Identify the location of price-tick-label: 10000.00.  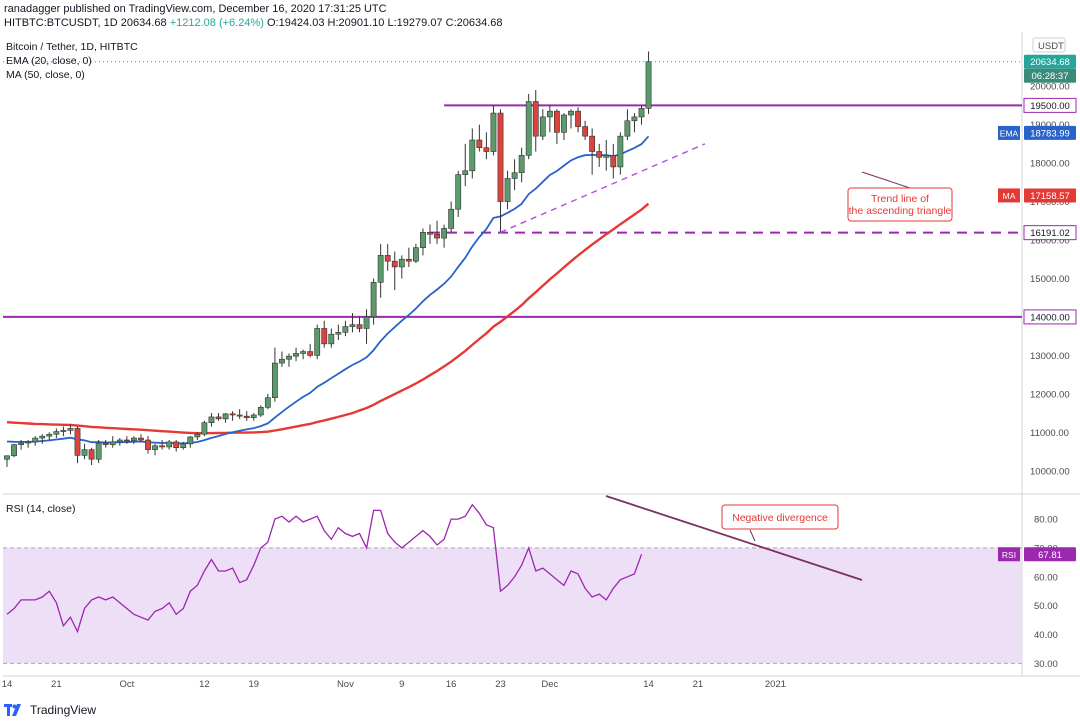
(1050, 471).